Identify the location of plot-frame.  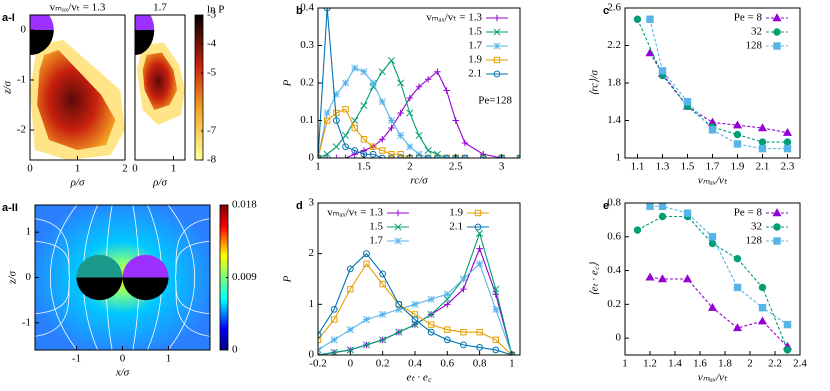
(419, 279).